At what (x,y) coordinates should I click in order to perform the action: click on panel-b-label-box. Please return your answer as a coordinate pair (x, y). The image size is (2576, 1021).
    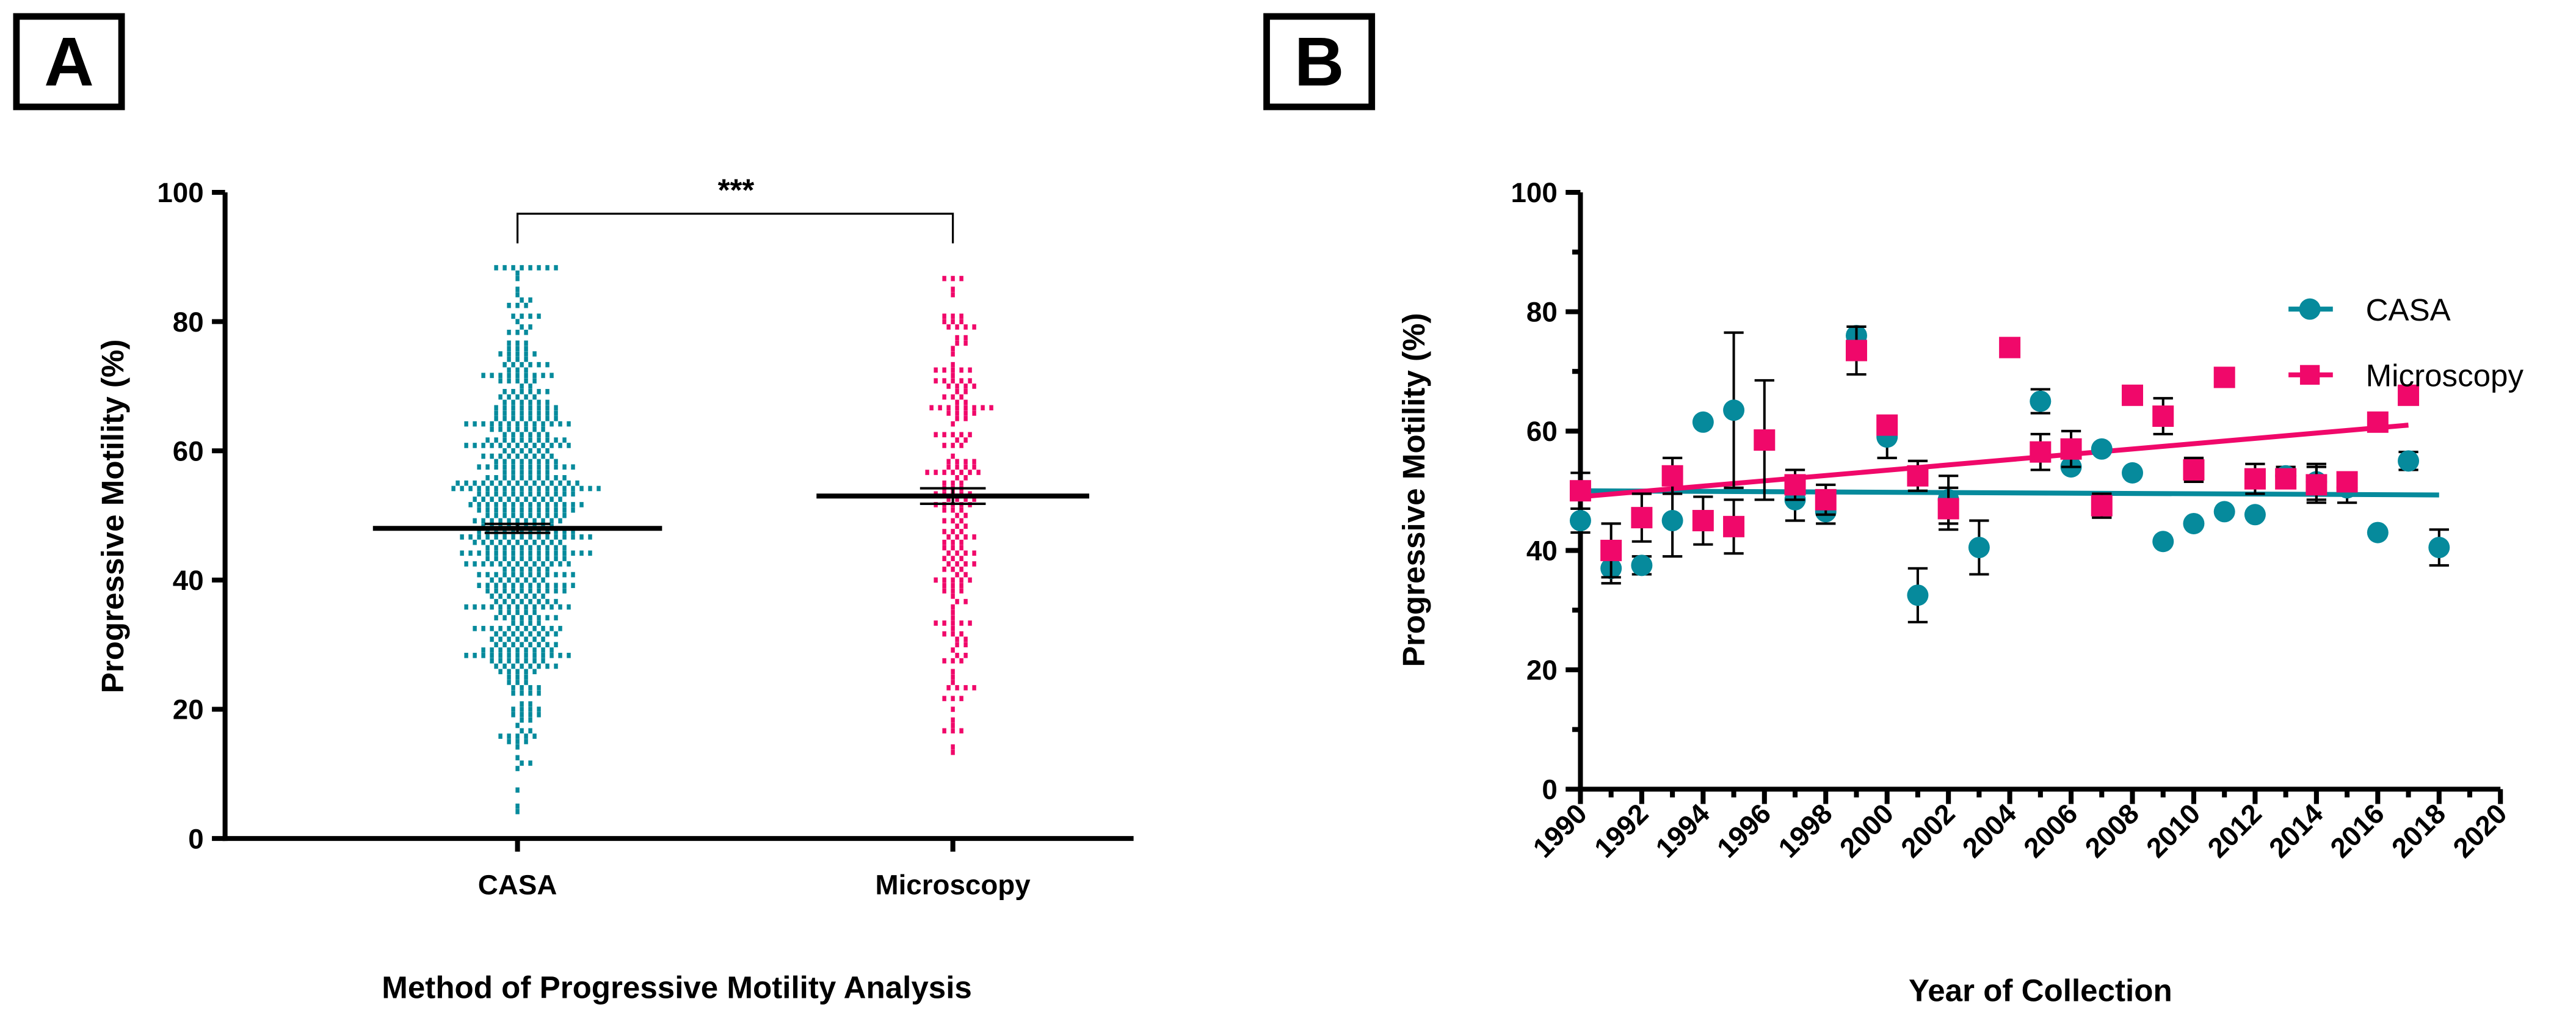
    Looking at the image, I should click on (1319, 62).